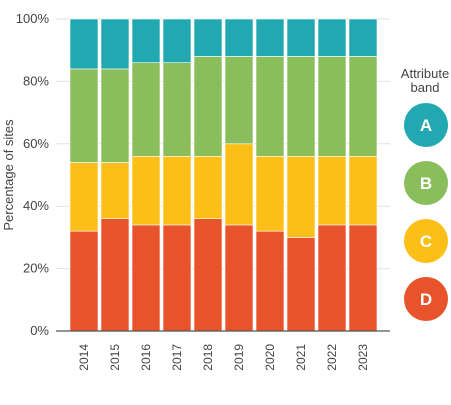 The height and width of the screenshot is (405, 451). What do you see at coordinates (33, 18) in the screenshot?
I see `y-tick-label: 100%` at bounding box center [33, 18].